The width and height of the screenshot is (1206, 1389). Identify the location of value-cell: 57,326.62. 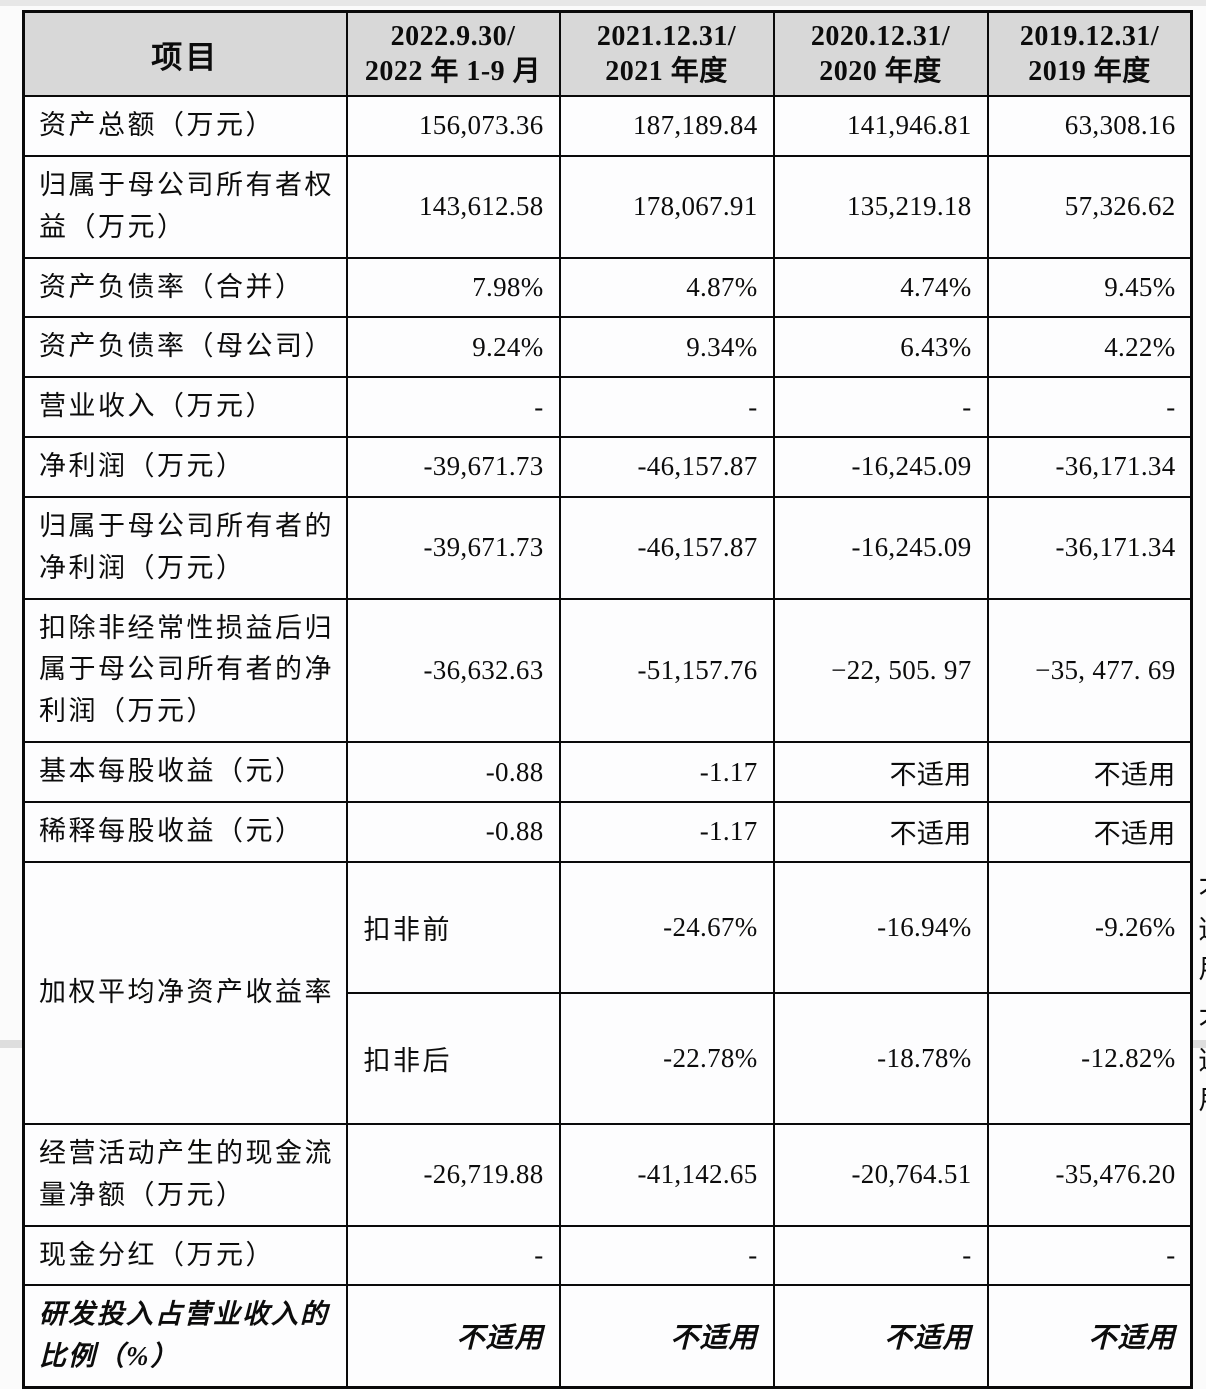
(1090, 207).